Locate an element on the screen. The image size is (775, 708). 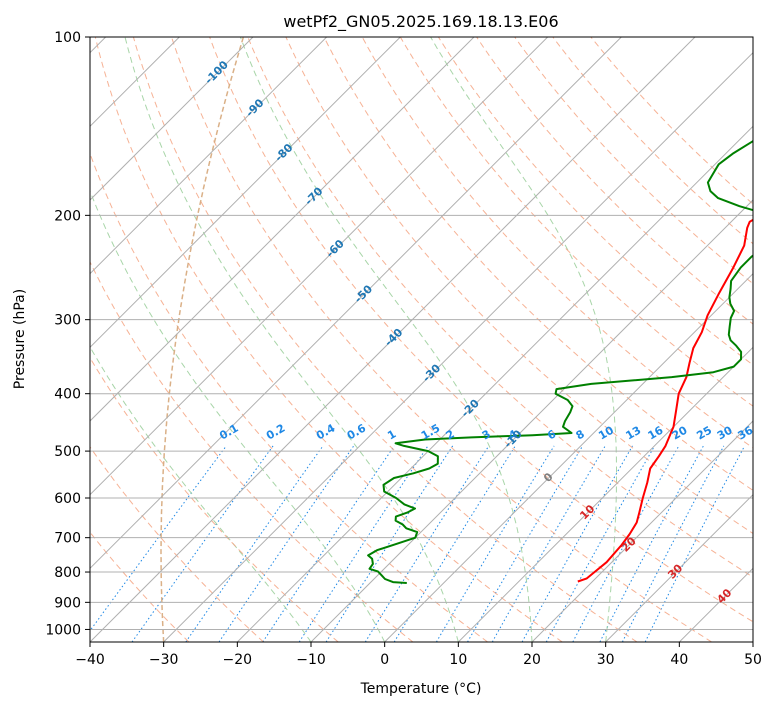
y-tick-label: 200 is located at coordinates (67, 216).